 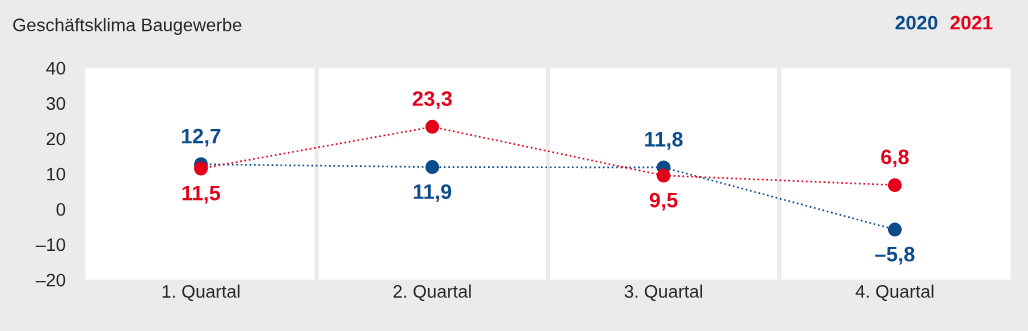 What do you see at coordinates (201, 194) in the screenshot?
I see `data-label: 11,5` at bounding box center [201, 194].